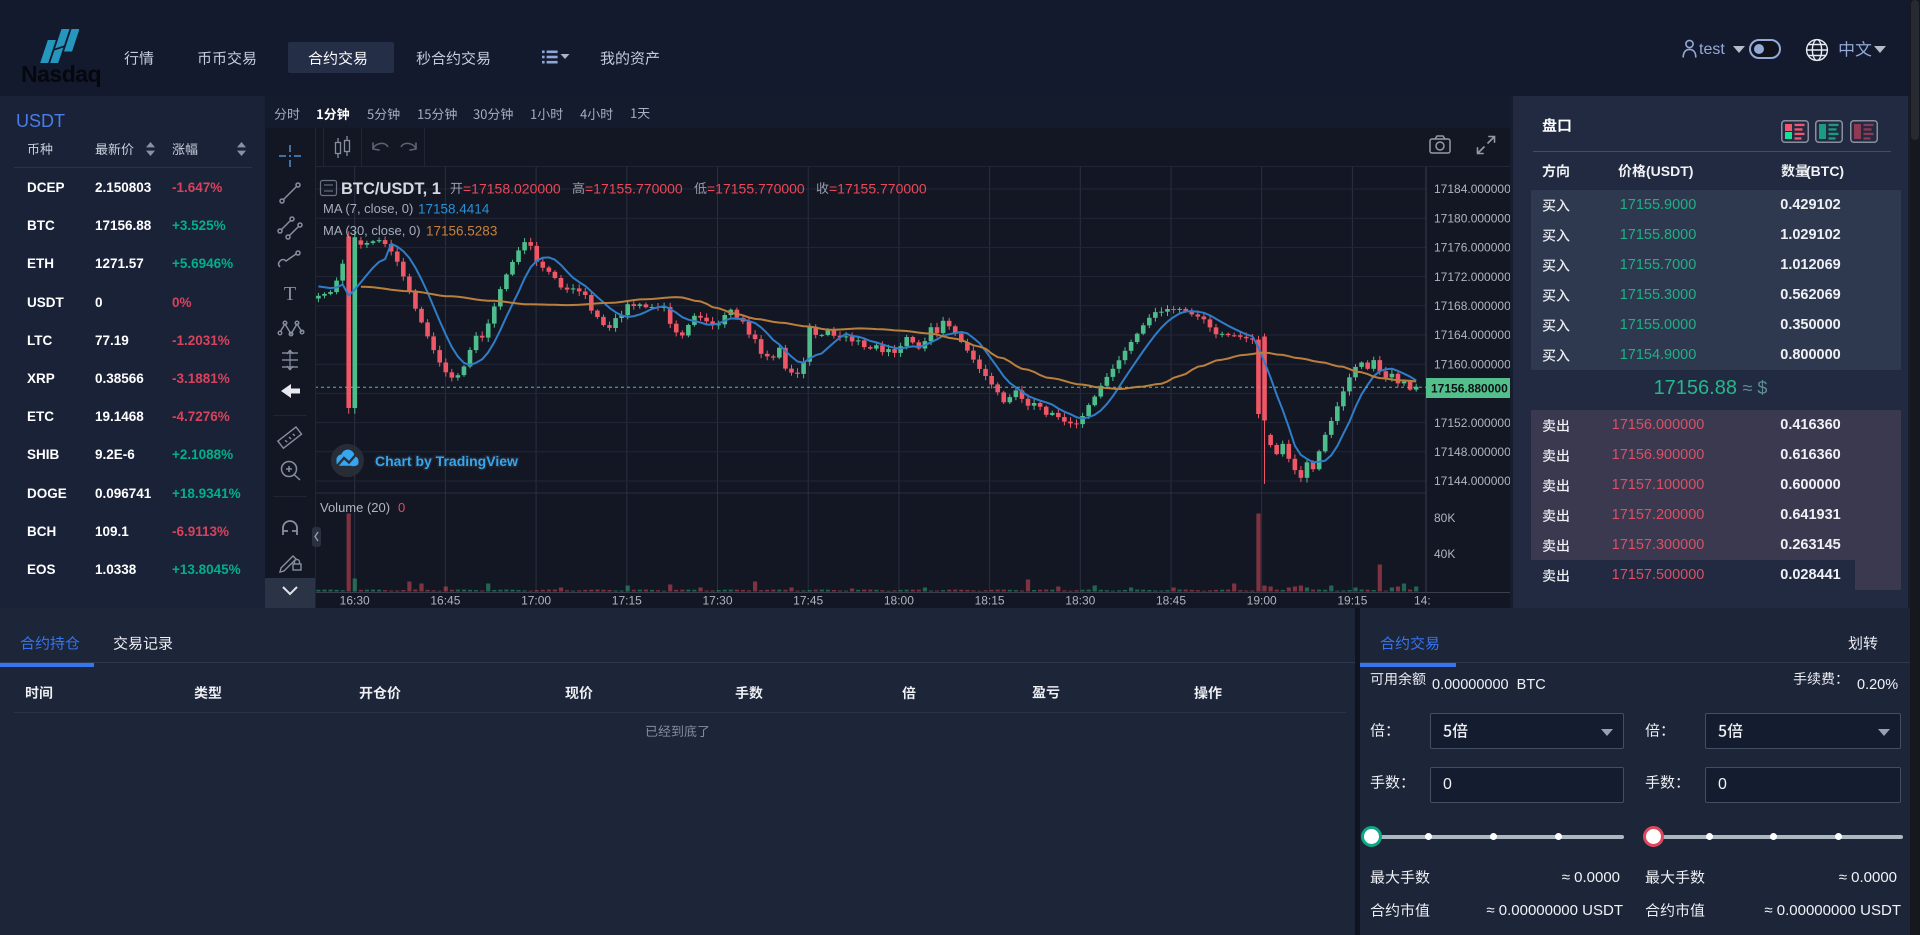  I want to click on svg-text: MA (30, close, 0), so click(372, 230).